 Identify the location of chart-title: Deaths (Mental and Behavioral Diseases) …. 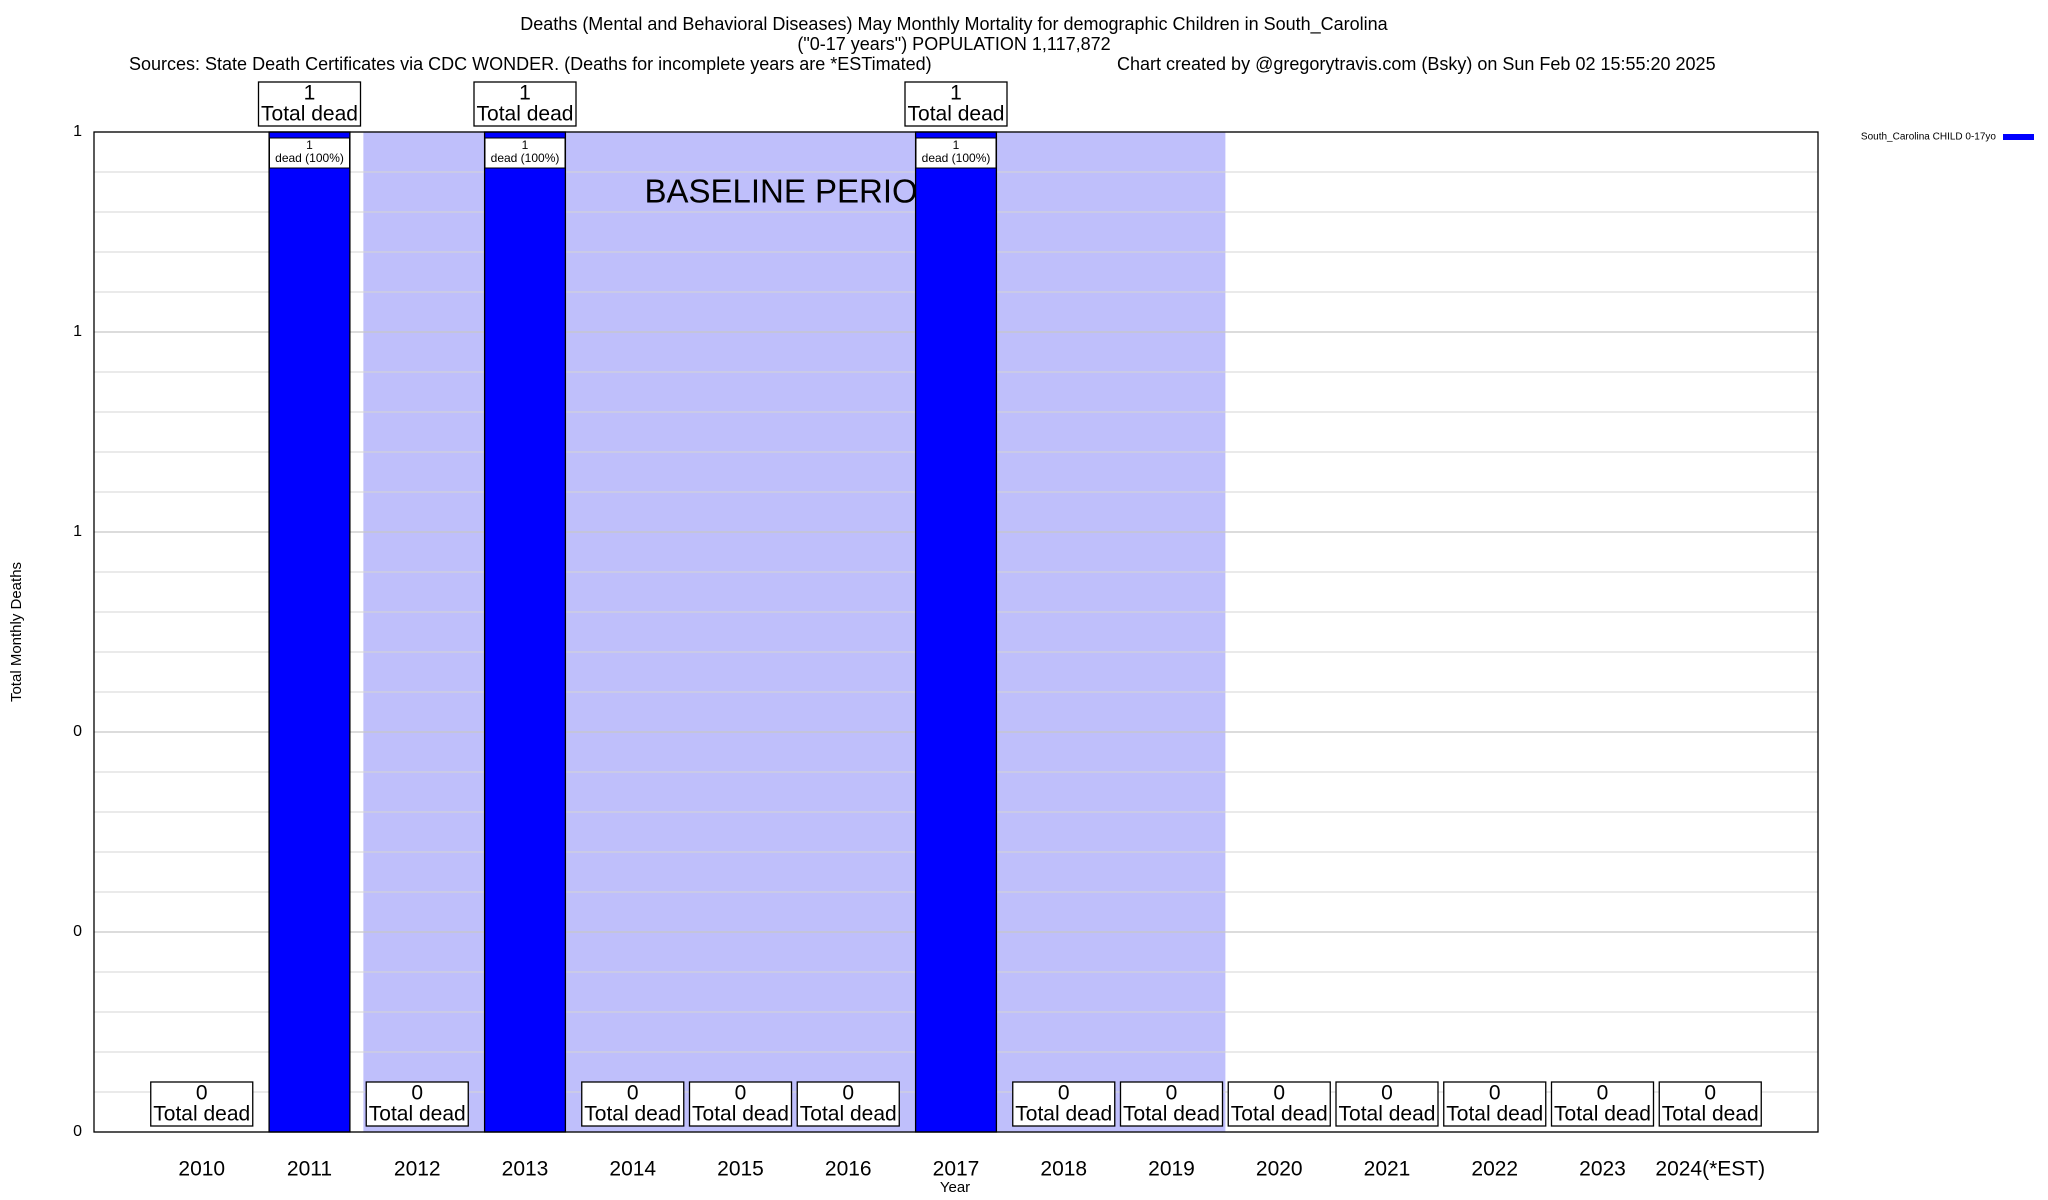
(954, 24).